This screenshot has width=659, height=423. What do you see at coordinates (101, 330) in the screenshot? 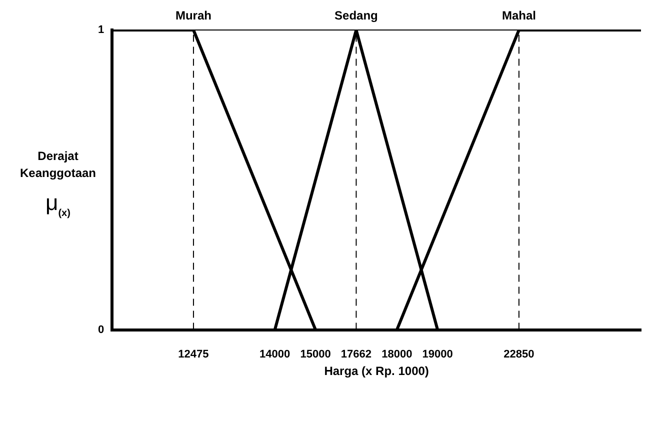
I see `y-tick-label: 0` at bounding box center [101, 330].